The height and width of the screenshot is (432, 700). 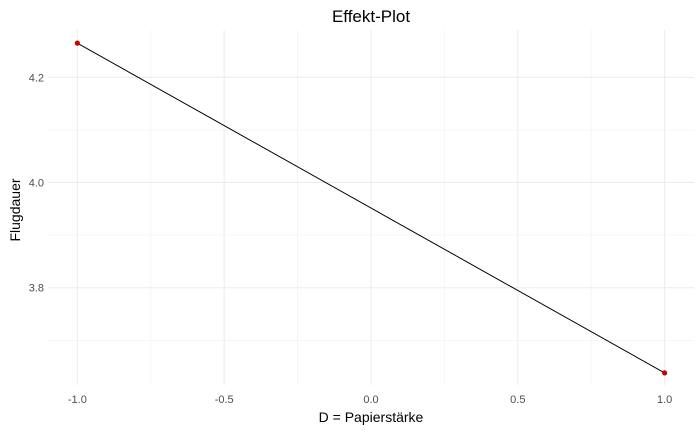 I want to click on y-tick-label: 3.8, so click(x=36, y=289).